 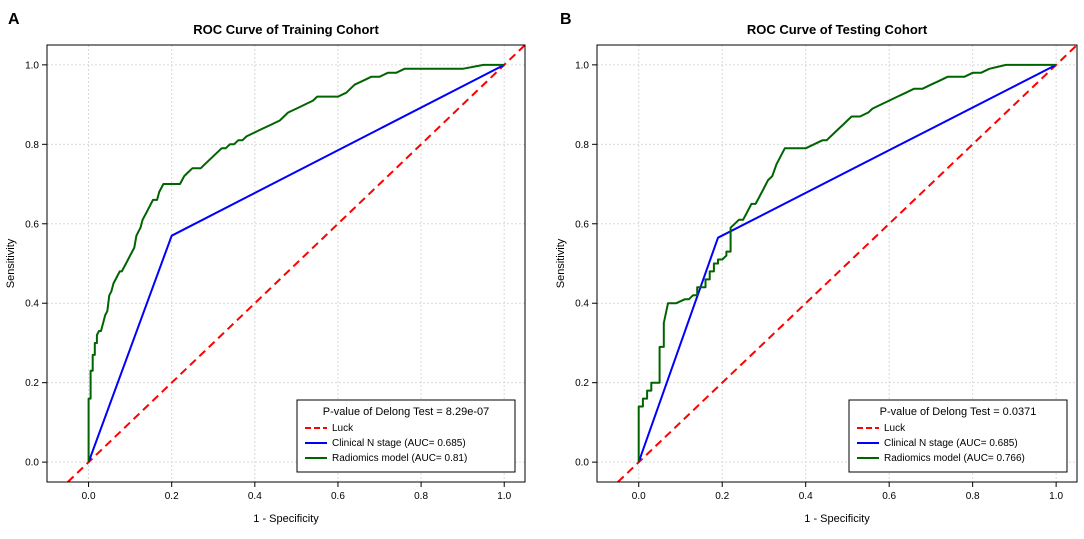 I want to click on legend-entry: Radiomics model (AUC= 0.81), so click(x=399, y=458).